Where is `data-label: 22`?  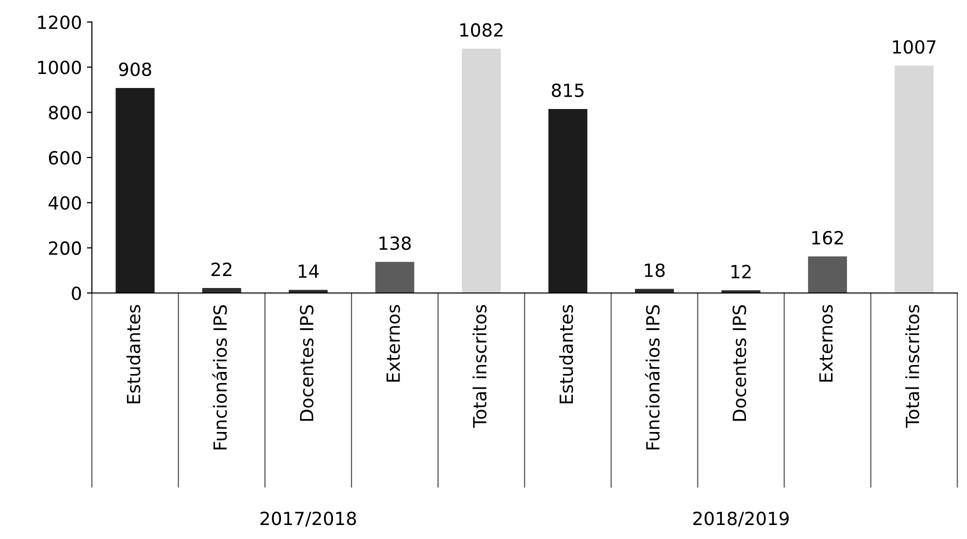 data-label: 22 is located at coordinates (222, 269).